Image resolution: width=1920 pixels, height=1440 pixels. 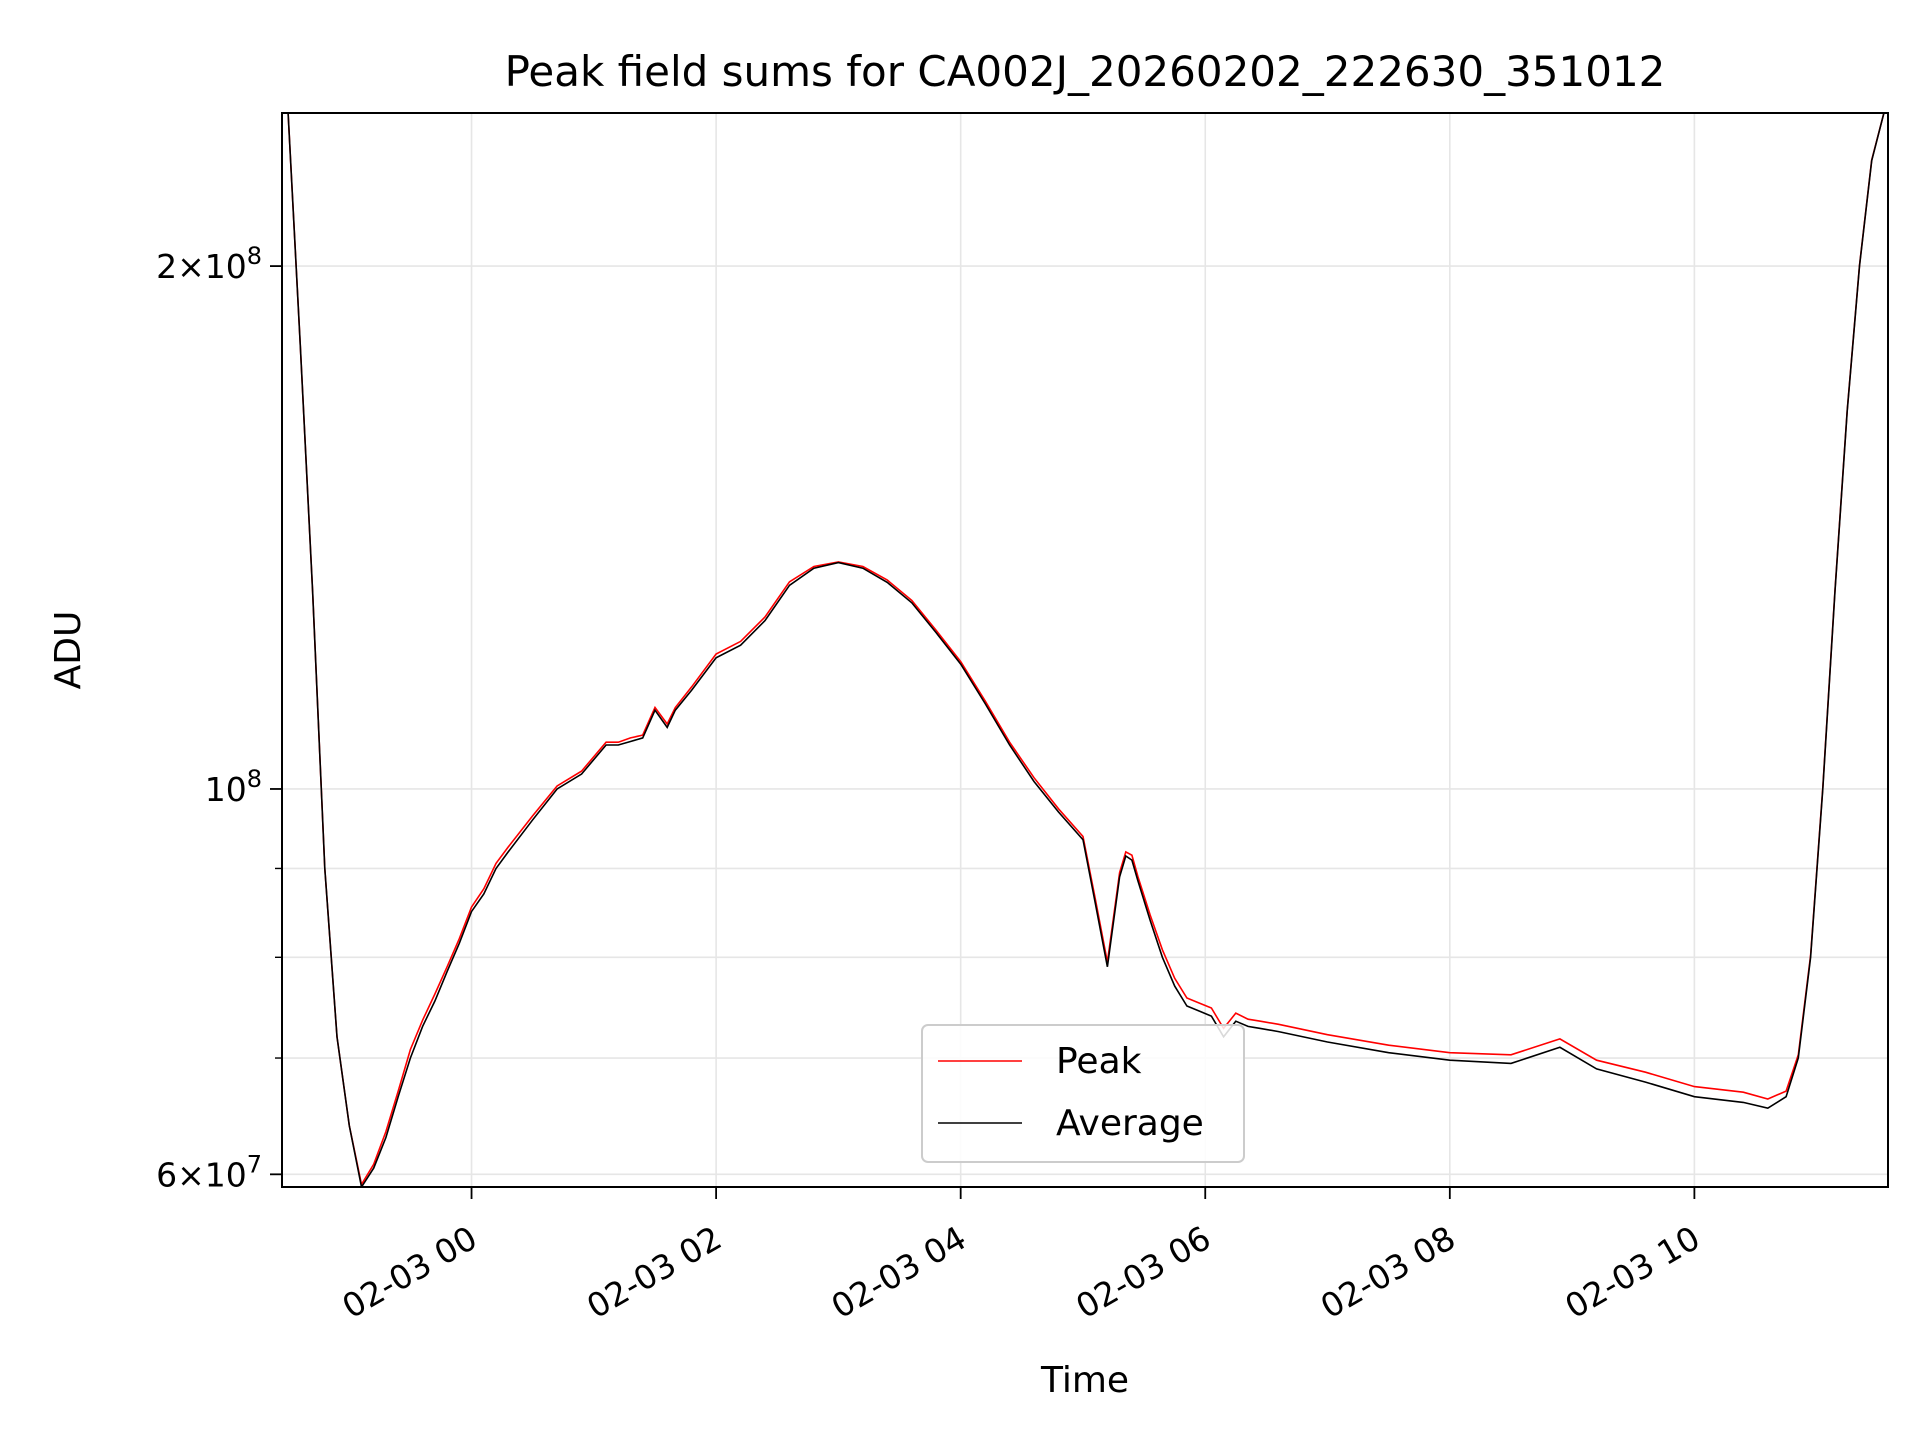 I want to click on x-tick-label: 02-03 10, so click(x=1632, y=1272).